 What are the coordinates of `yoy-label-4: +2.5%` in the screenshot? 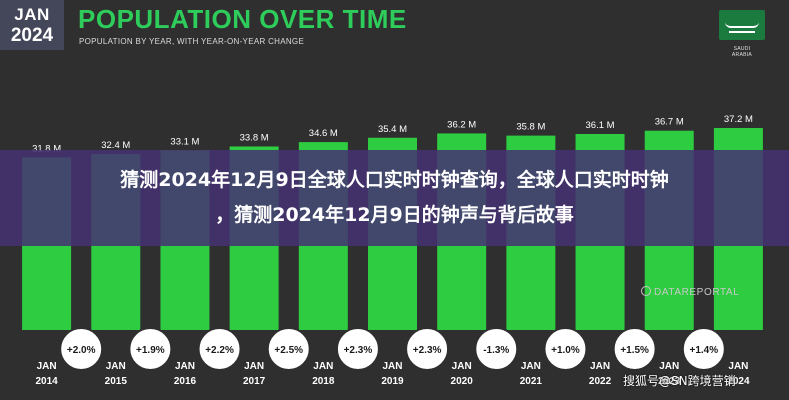 It's located at (288, 350).